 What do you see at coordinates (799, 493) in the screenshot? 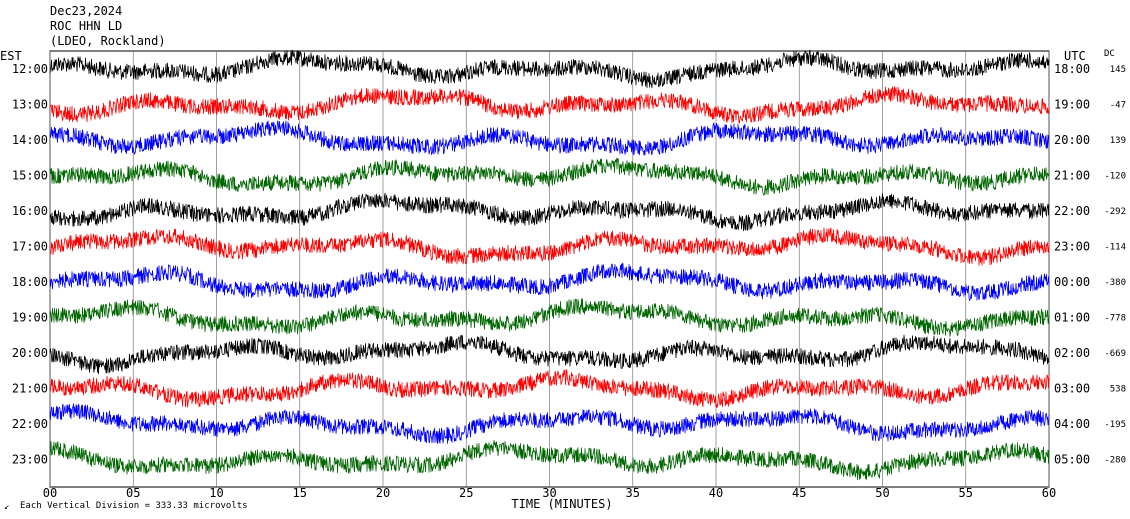
I see `x-tick-label: 45` at bounding box center [799, 493].